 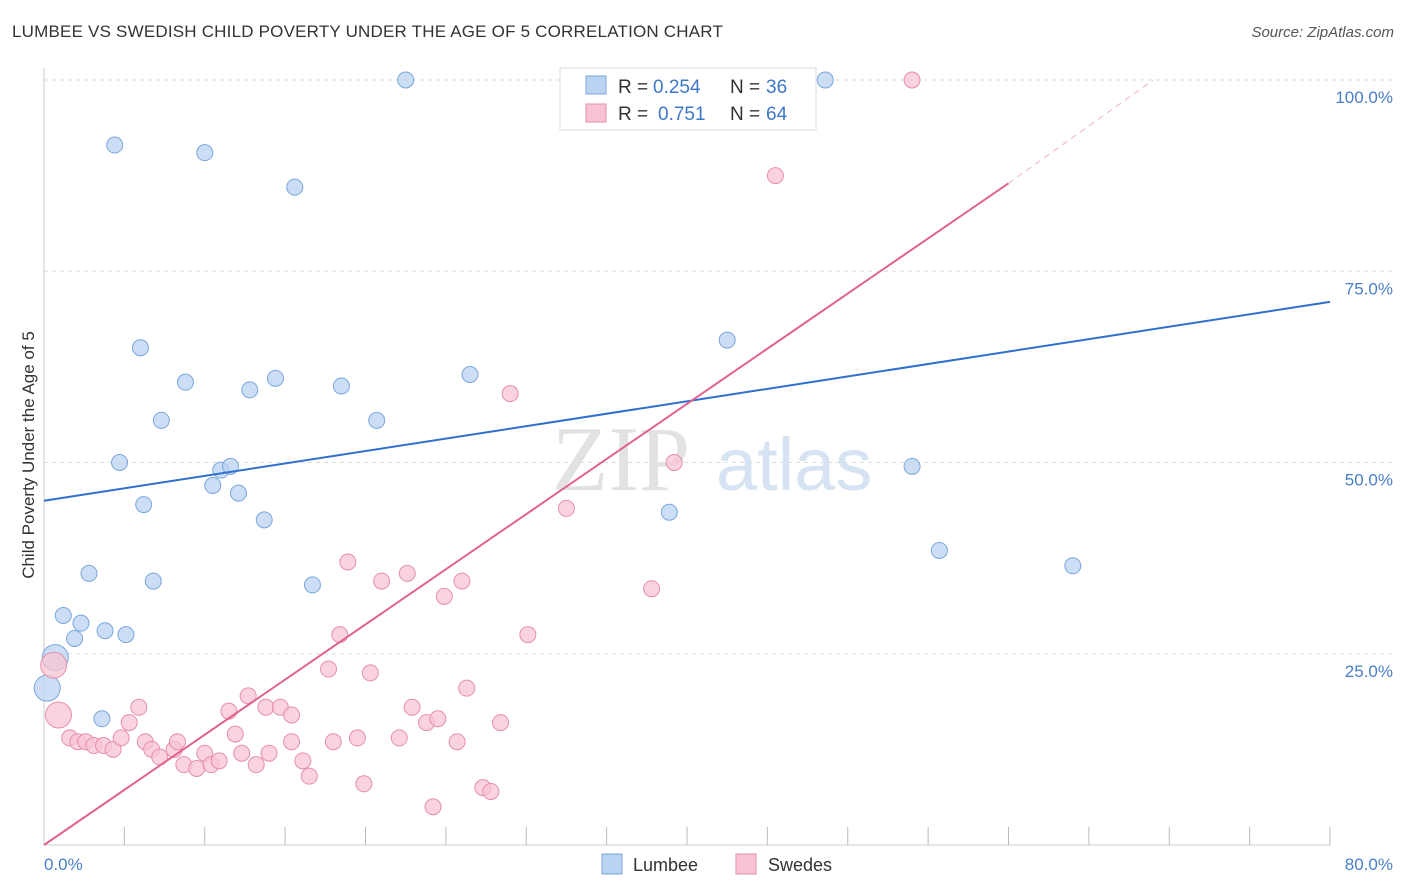 What do you see at coordinates (612, 864) in the screenshot?
I see `bottom-legend-swatch-lumbee` at bounding box center [612, 864].